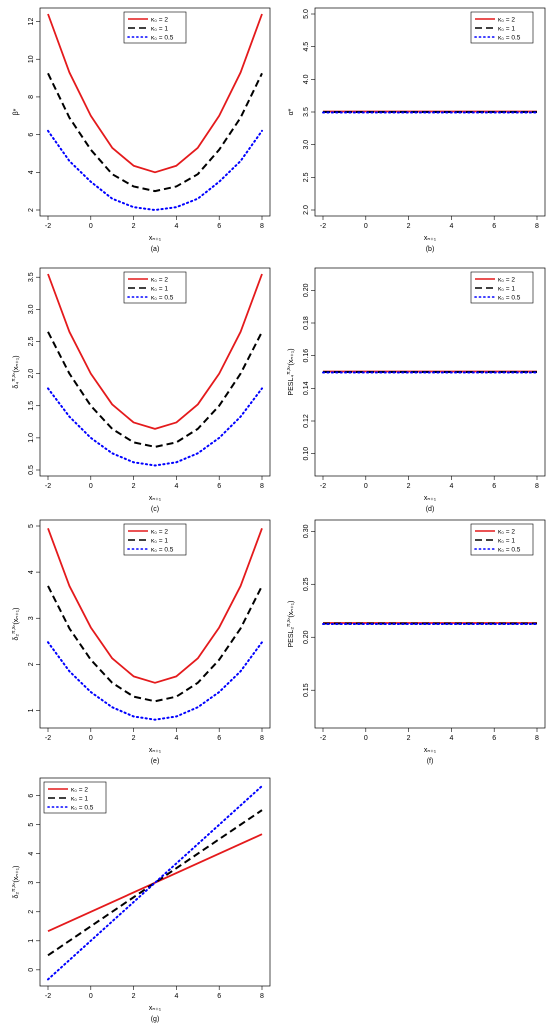 The image size is (550, 1027). Describe the element at coordinates (290, 371) in the screenshot. I see `y-axis-label: PESL₄π,xₙ(xₙ₊₁)` at that location.